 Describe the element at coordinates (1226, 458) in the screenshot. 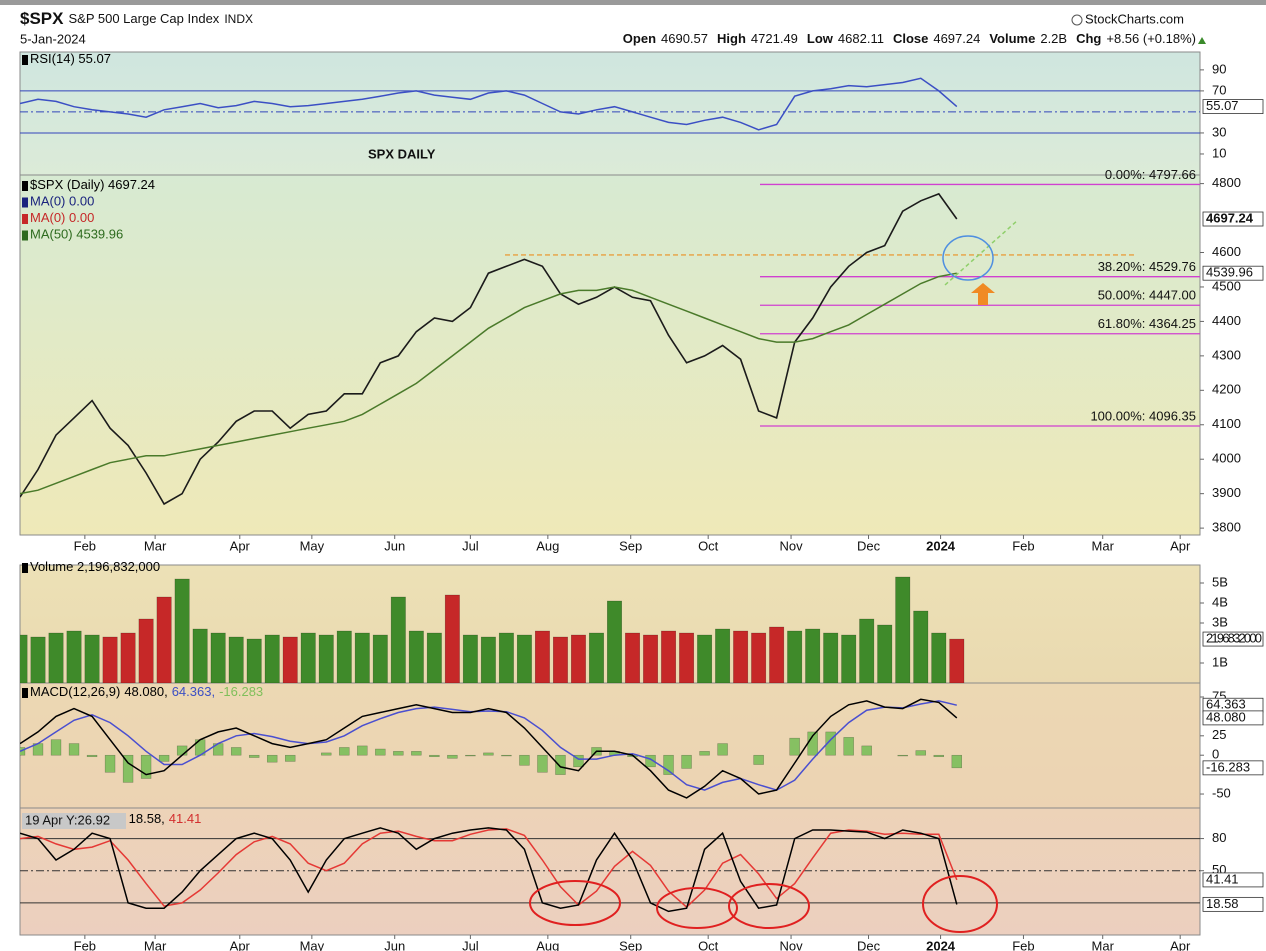

I see `y-tick-label: 4000` at that location.